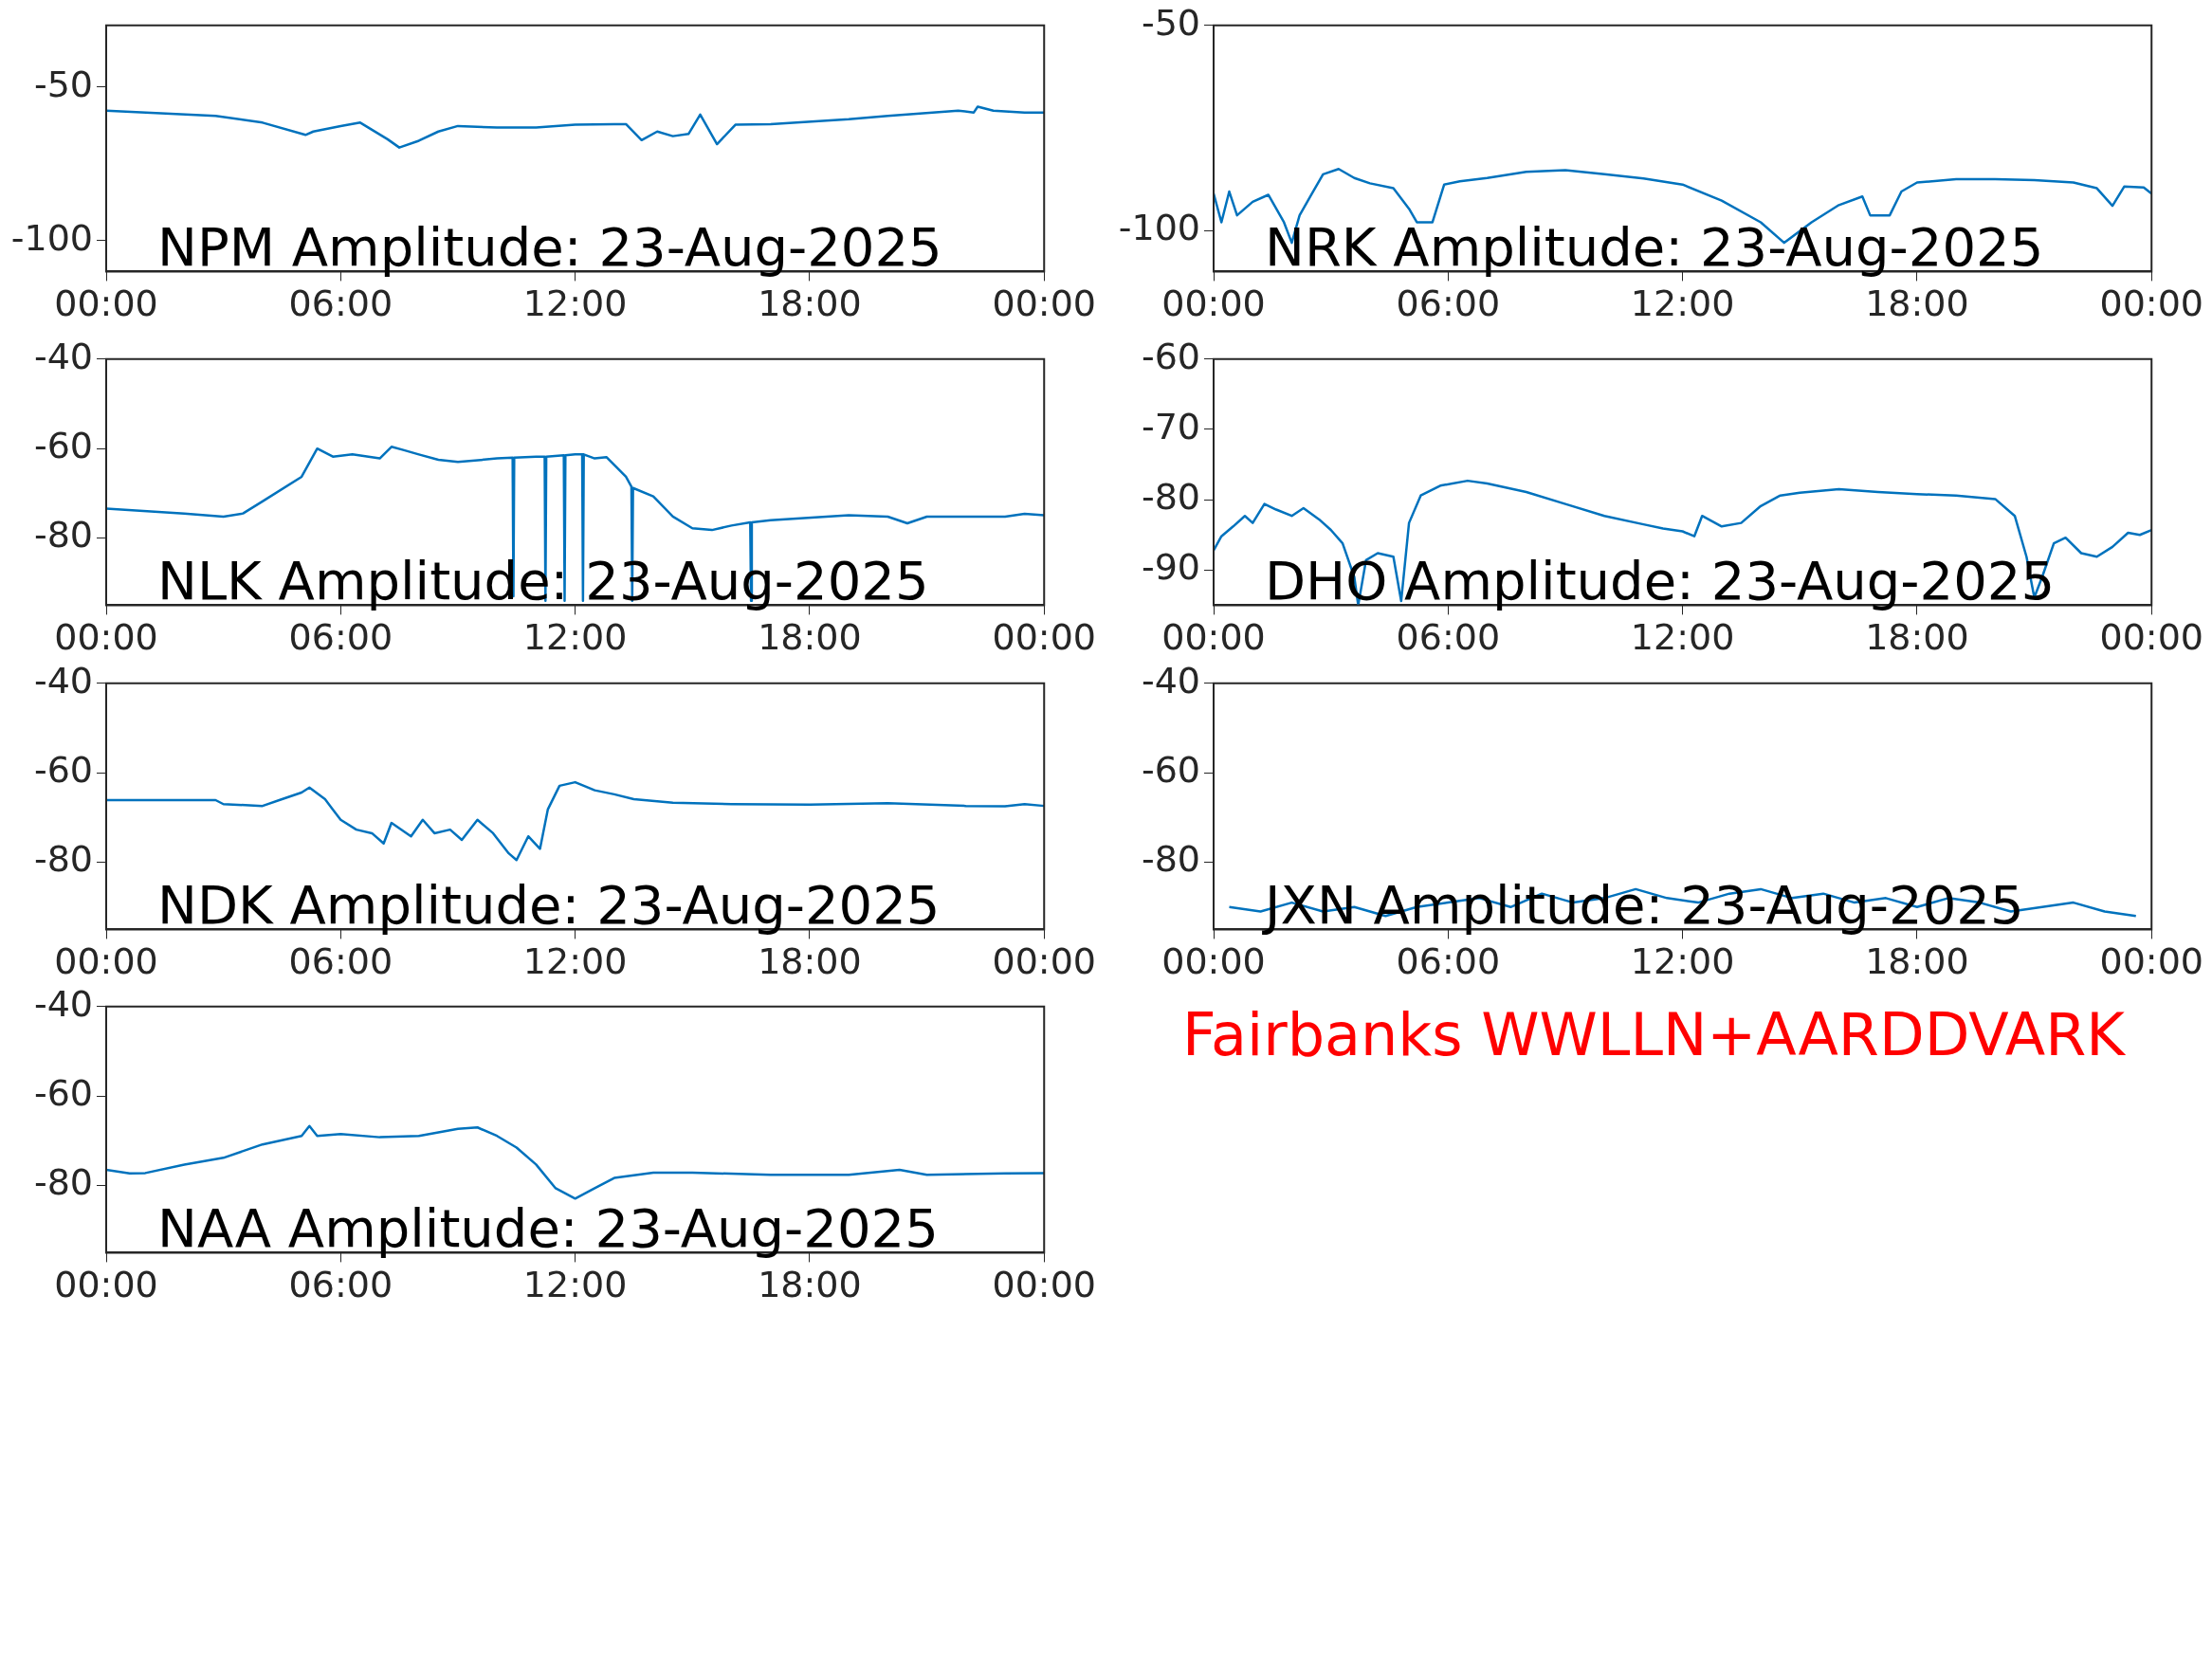 Image resolution: width=2212 pixels, height=1659 pixels. What do you see at coordinates (549, 905) in the screenshot?
I see `text: NDK Amplitude: 23-Aug-2025` at bounding box center [549, 905].